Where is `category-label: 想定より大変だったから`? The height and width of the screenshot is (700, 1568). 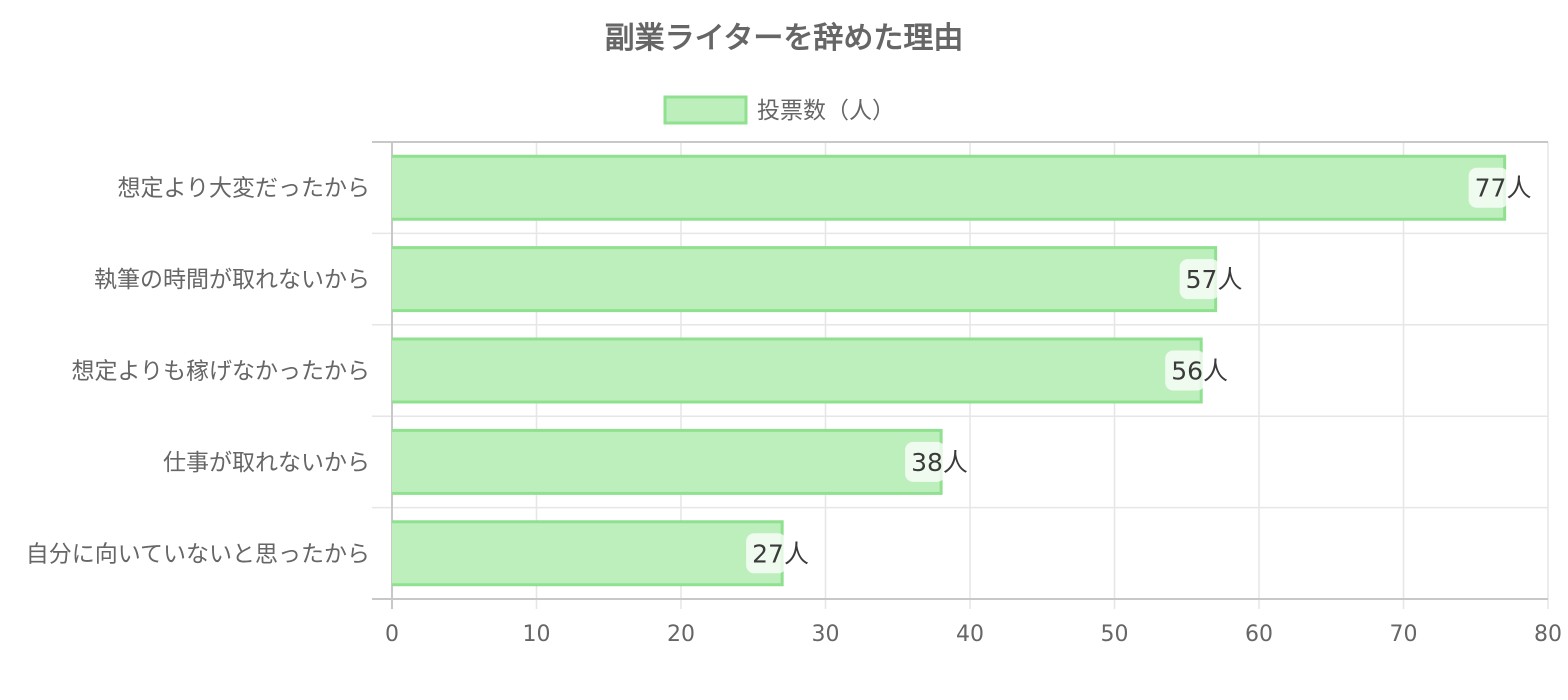 category-label: 想定より大変だったから is located at coordinates (243, 189).